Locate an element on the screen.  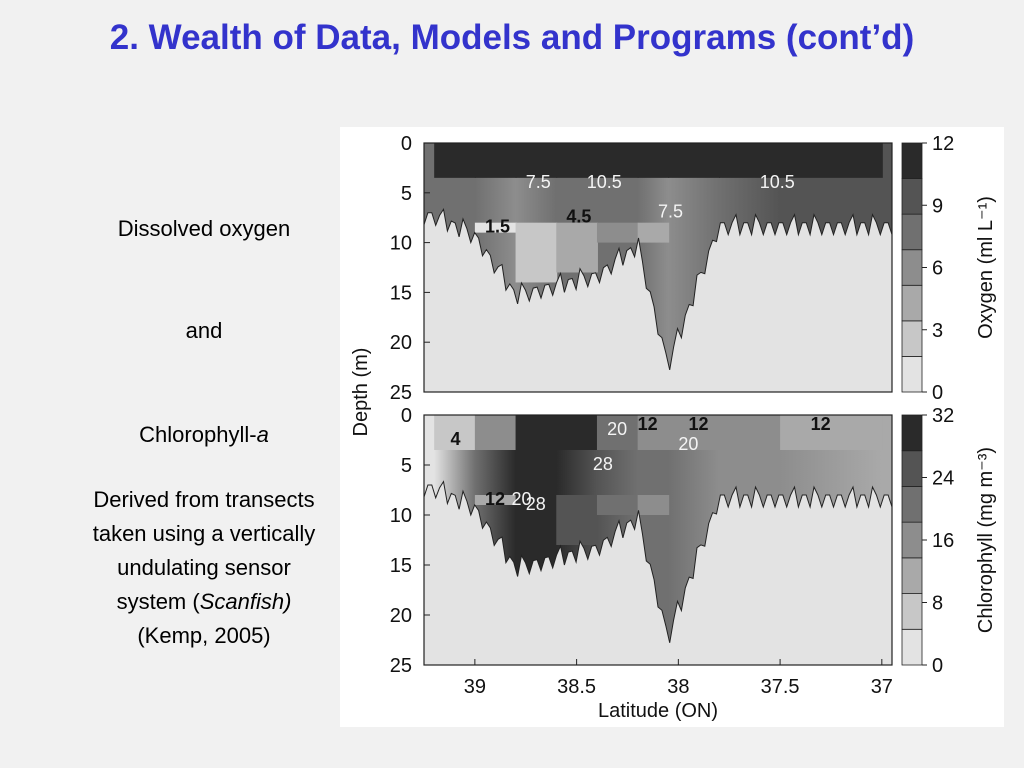
description-prefix: system ( is located at coordinates (158, 601).